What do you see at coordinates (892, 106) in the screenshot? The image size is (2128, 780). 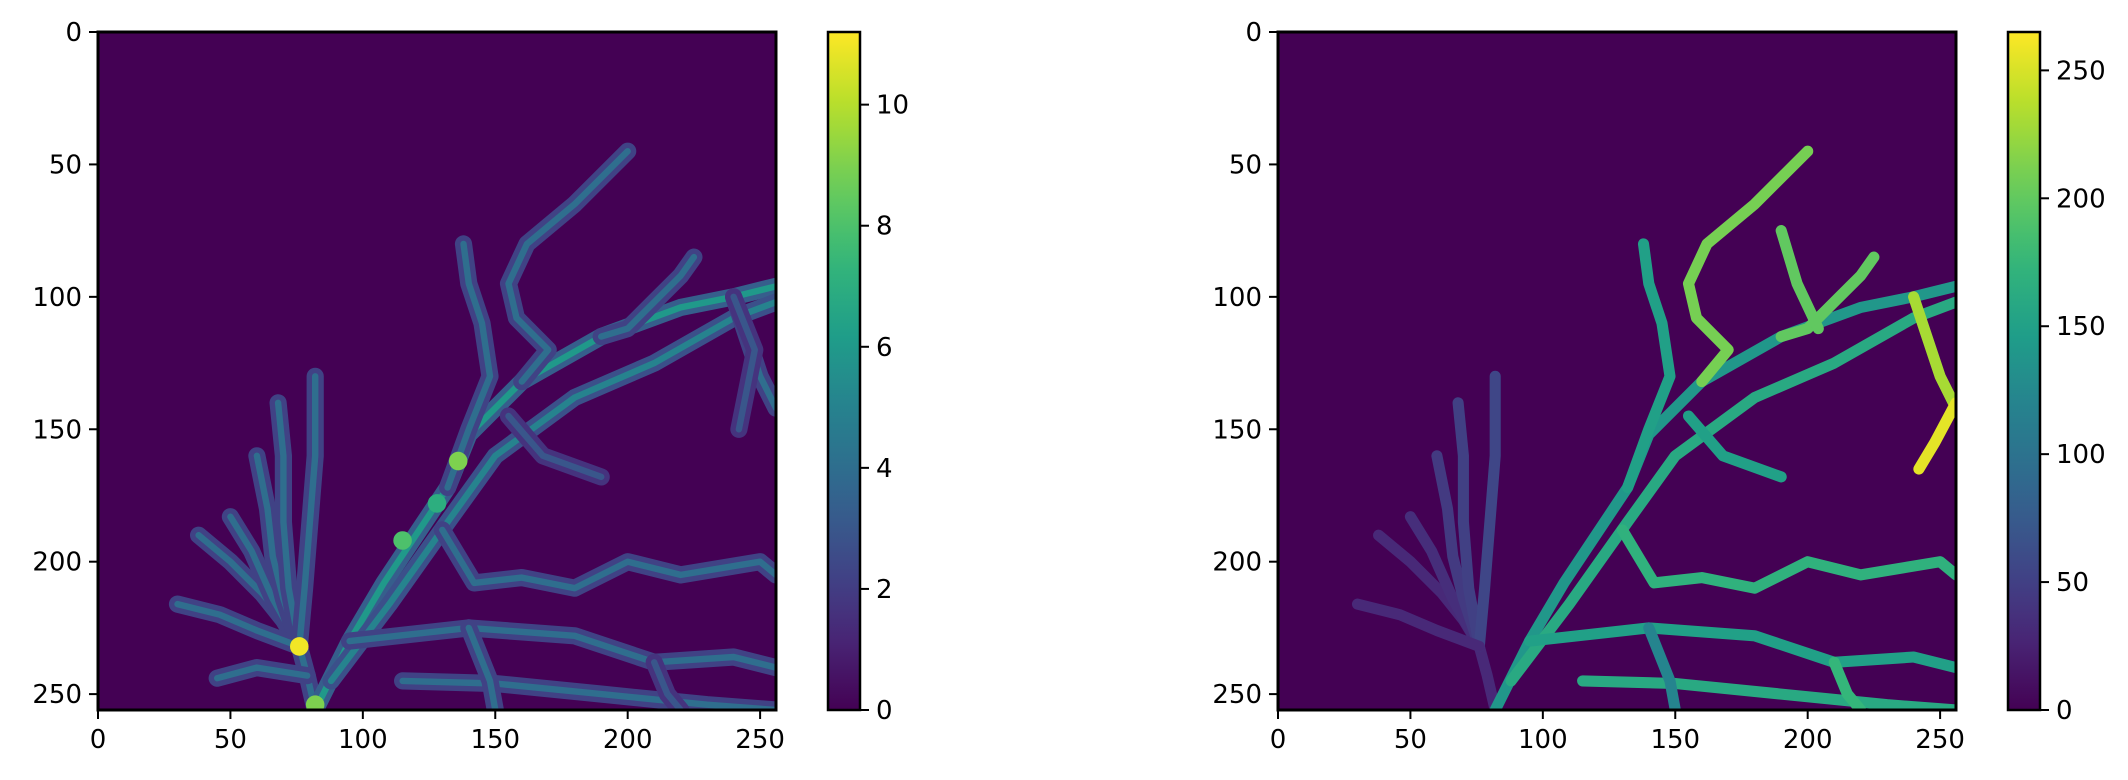 I see `colorbar-tick-label: 10` at bounding box center [892, 106].